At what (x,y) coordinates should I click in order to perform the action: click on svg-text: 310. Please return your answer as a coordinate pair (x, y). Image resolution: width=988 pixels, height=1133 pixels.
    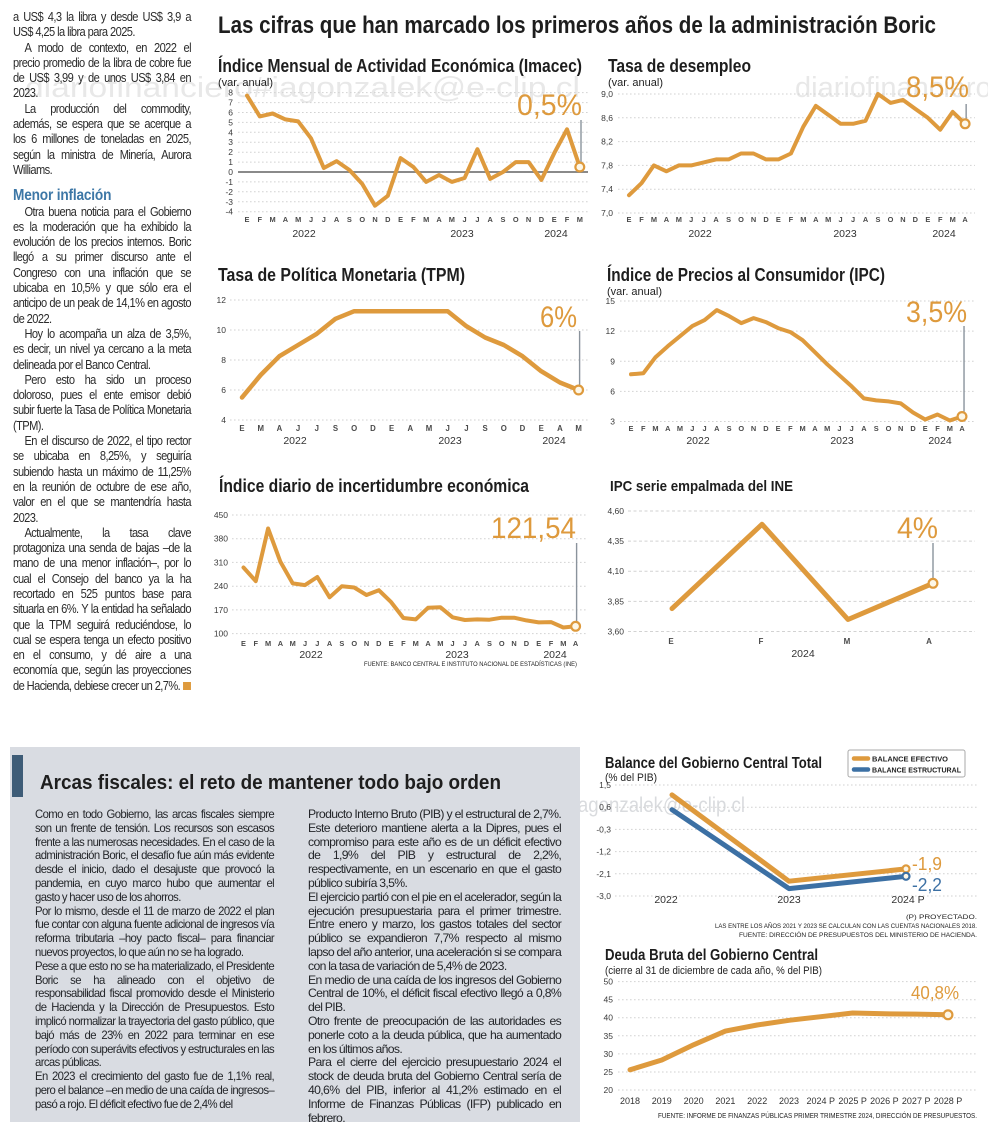
    Looking at the image, I should click on (221, 562).